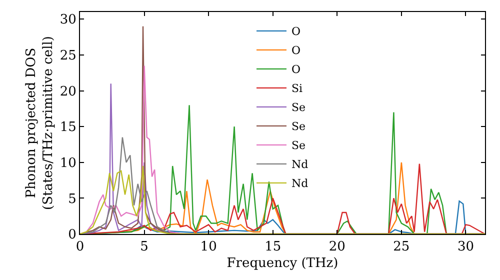 The height and width of the screenshot is (280, 500). What do you see at coordinates (68, 56) in the screenshot?
I see `y-tick-label: 25` at bounding box center [68, 56].